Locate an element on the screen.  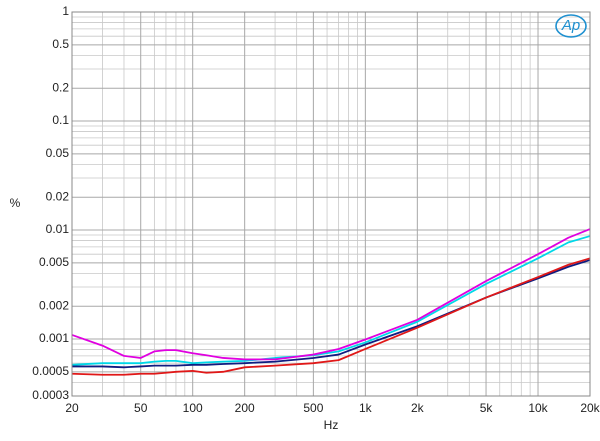
y-axis-label: % is located at coordinates (15, 203).